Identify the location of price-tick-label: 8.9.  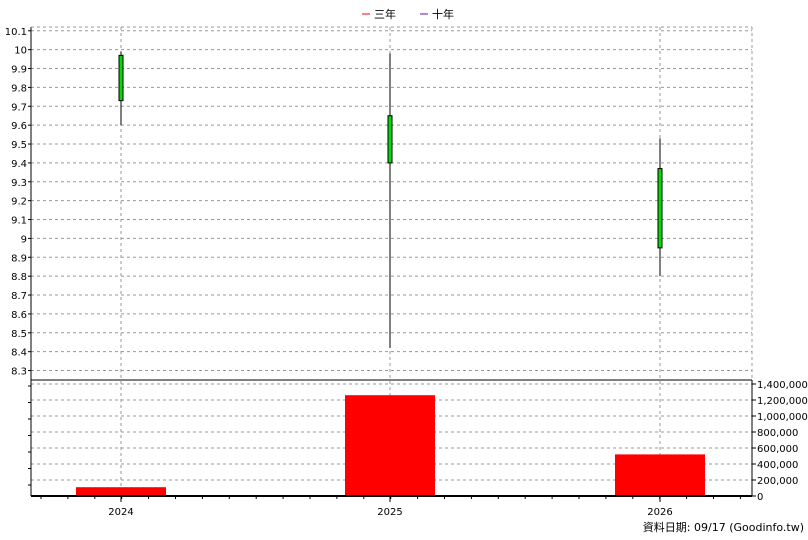
(19, 258).